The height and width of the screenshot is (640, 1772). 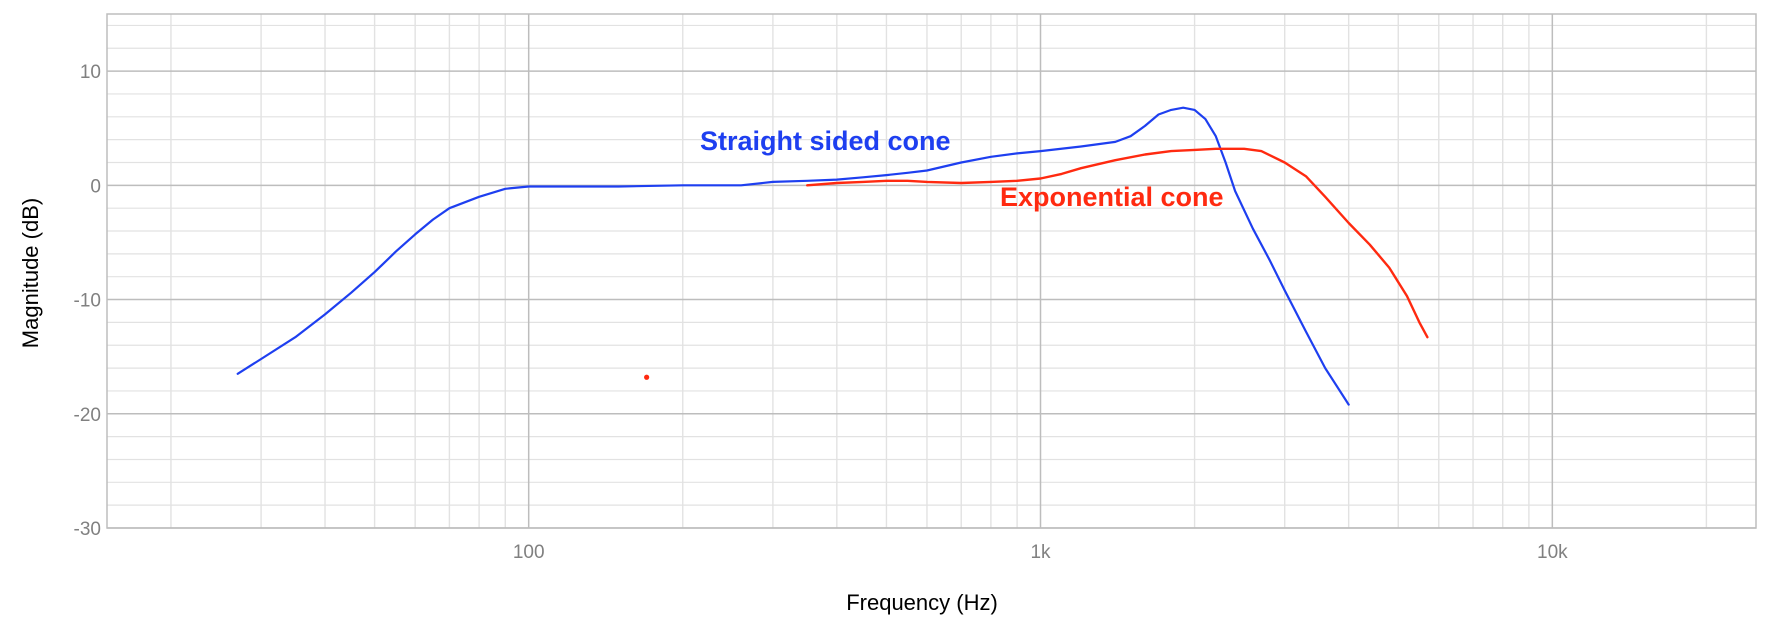 What do you see at coordinates (1552, 552) in the screenshot?
I see `x-tick-label: 10k` at bounding box center [1552, 552].